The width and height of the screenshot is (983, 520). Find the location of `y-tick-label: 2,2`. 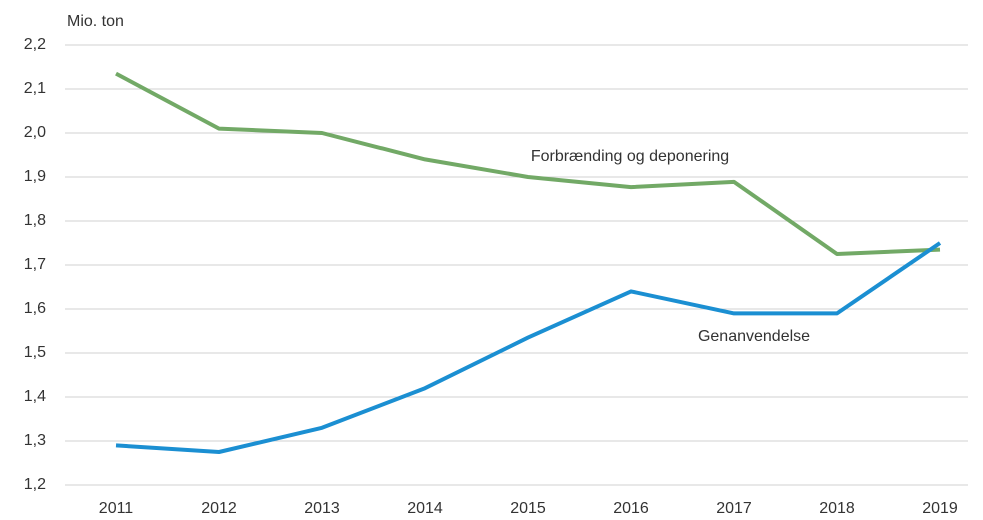

y-tick-label: 2,2 is located at coordinates (35, 44).